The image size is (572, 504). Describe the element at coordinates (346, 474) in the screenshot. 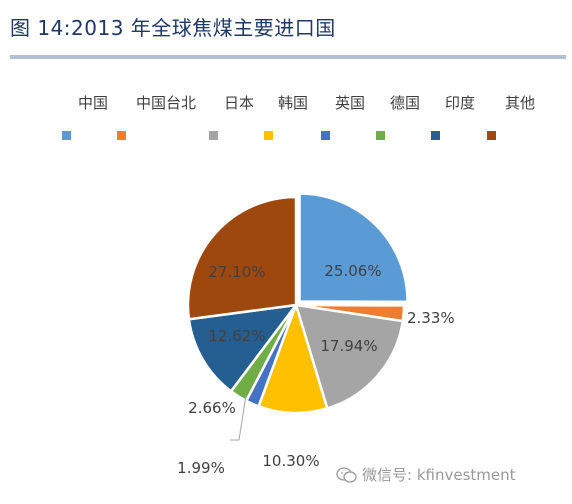

I see `wechat-icon` at that location.